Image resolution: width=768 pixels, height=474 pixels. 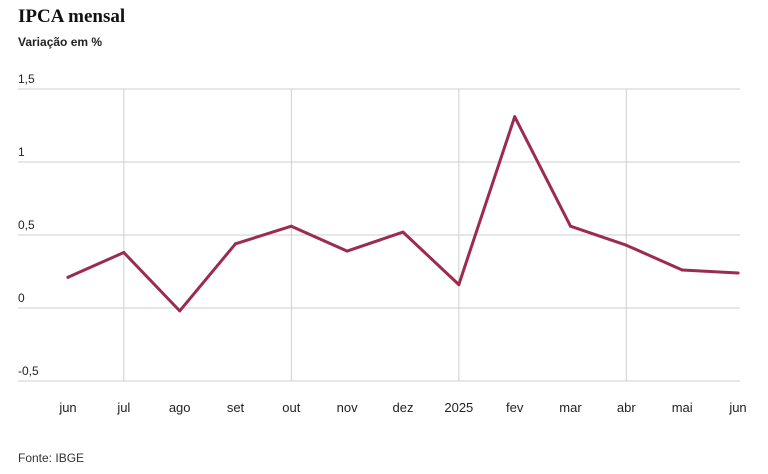 I want to click on x-tick-label: mar, so click(x=570, y=407).